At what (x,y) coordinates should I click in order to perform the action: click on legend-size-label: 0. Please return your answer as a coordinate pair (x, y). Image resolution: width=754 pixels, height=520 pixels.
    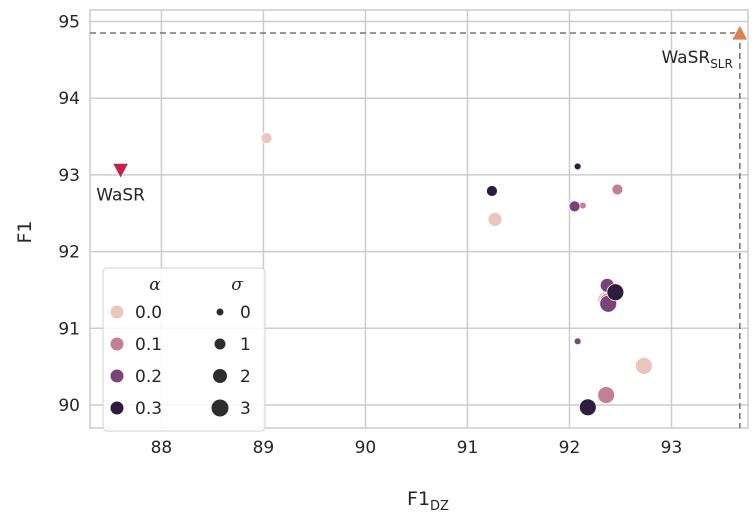
    Looking at the image, I should click on (245, 313).